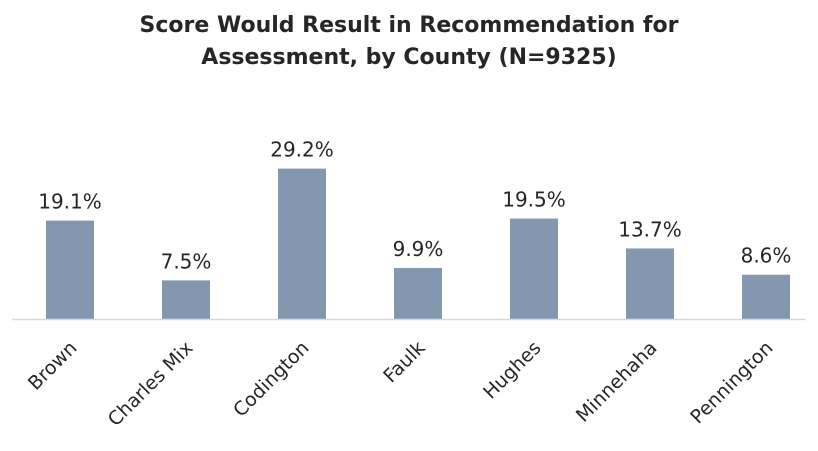  Describe the element at coordinates (766, 296) in the screenshot. I see `bar-pennington` at that location.